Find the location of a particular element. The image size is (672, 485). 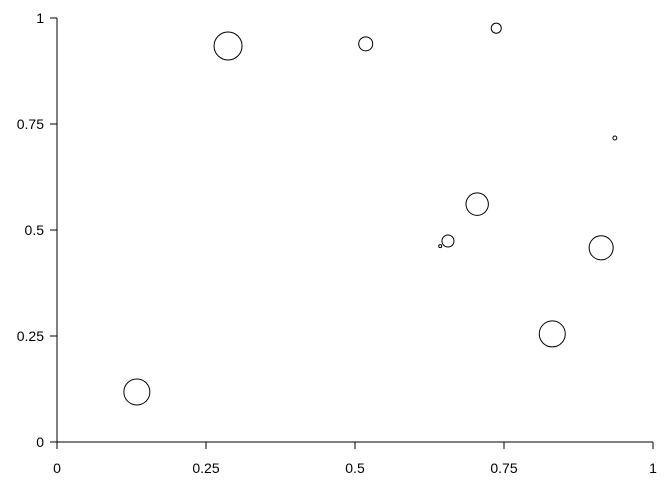

x-tick-label: 0.5 is located at coordinates (355, 468).